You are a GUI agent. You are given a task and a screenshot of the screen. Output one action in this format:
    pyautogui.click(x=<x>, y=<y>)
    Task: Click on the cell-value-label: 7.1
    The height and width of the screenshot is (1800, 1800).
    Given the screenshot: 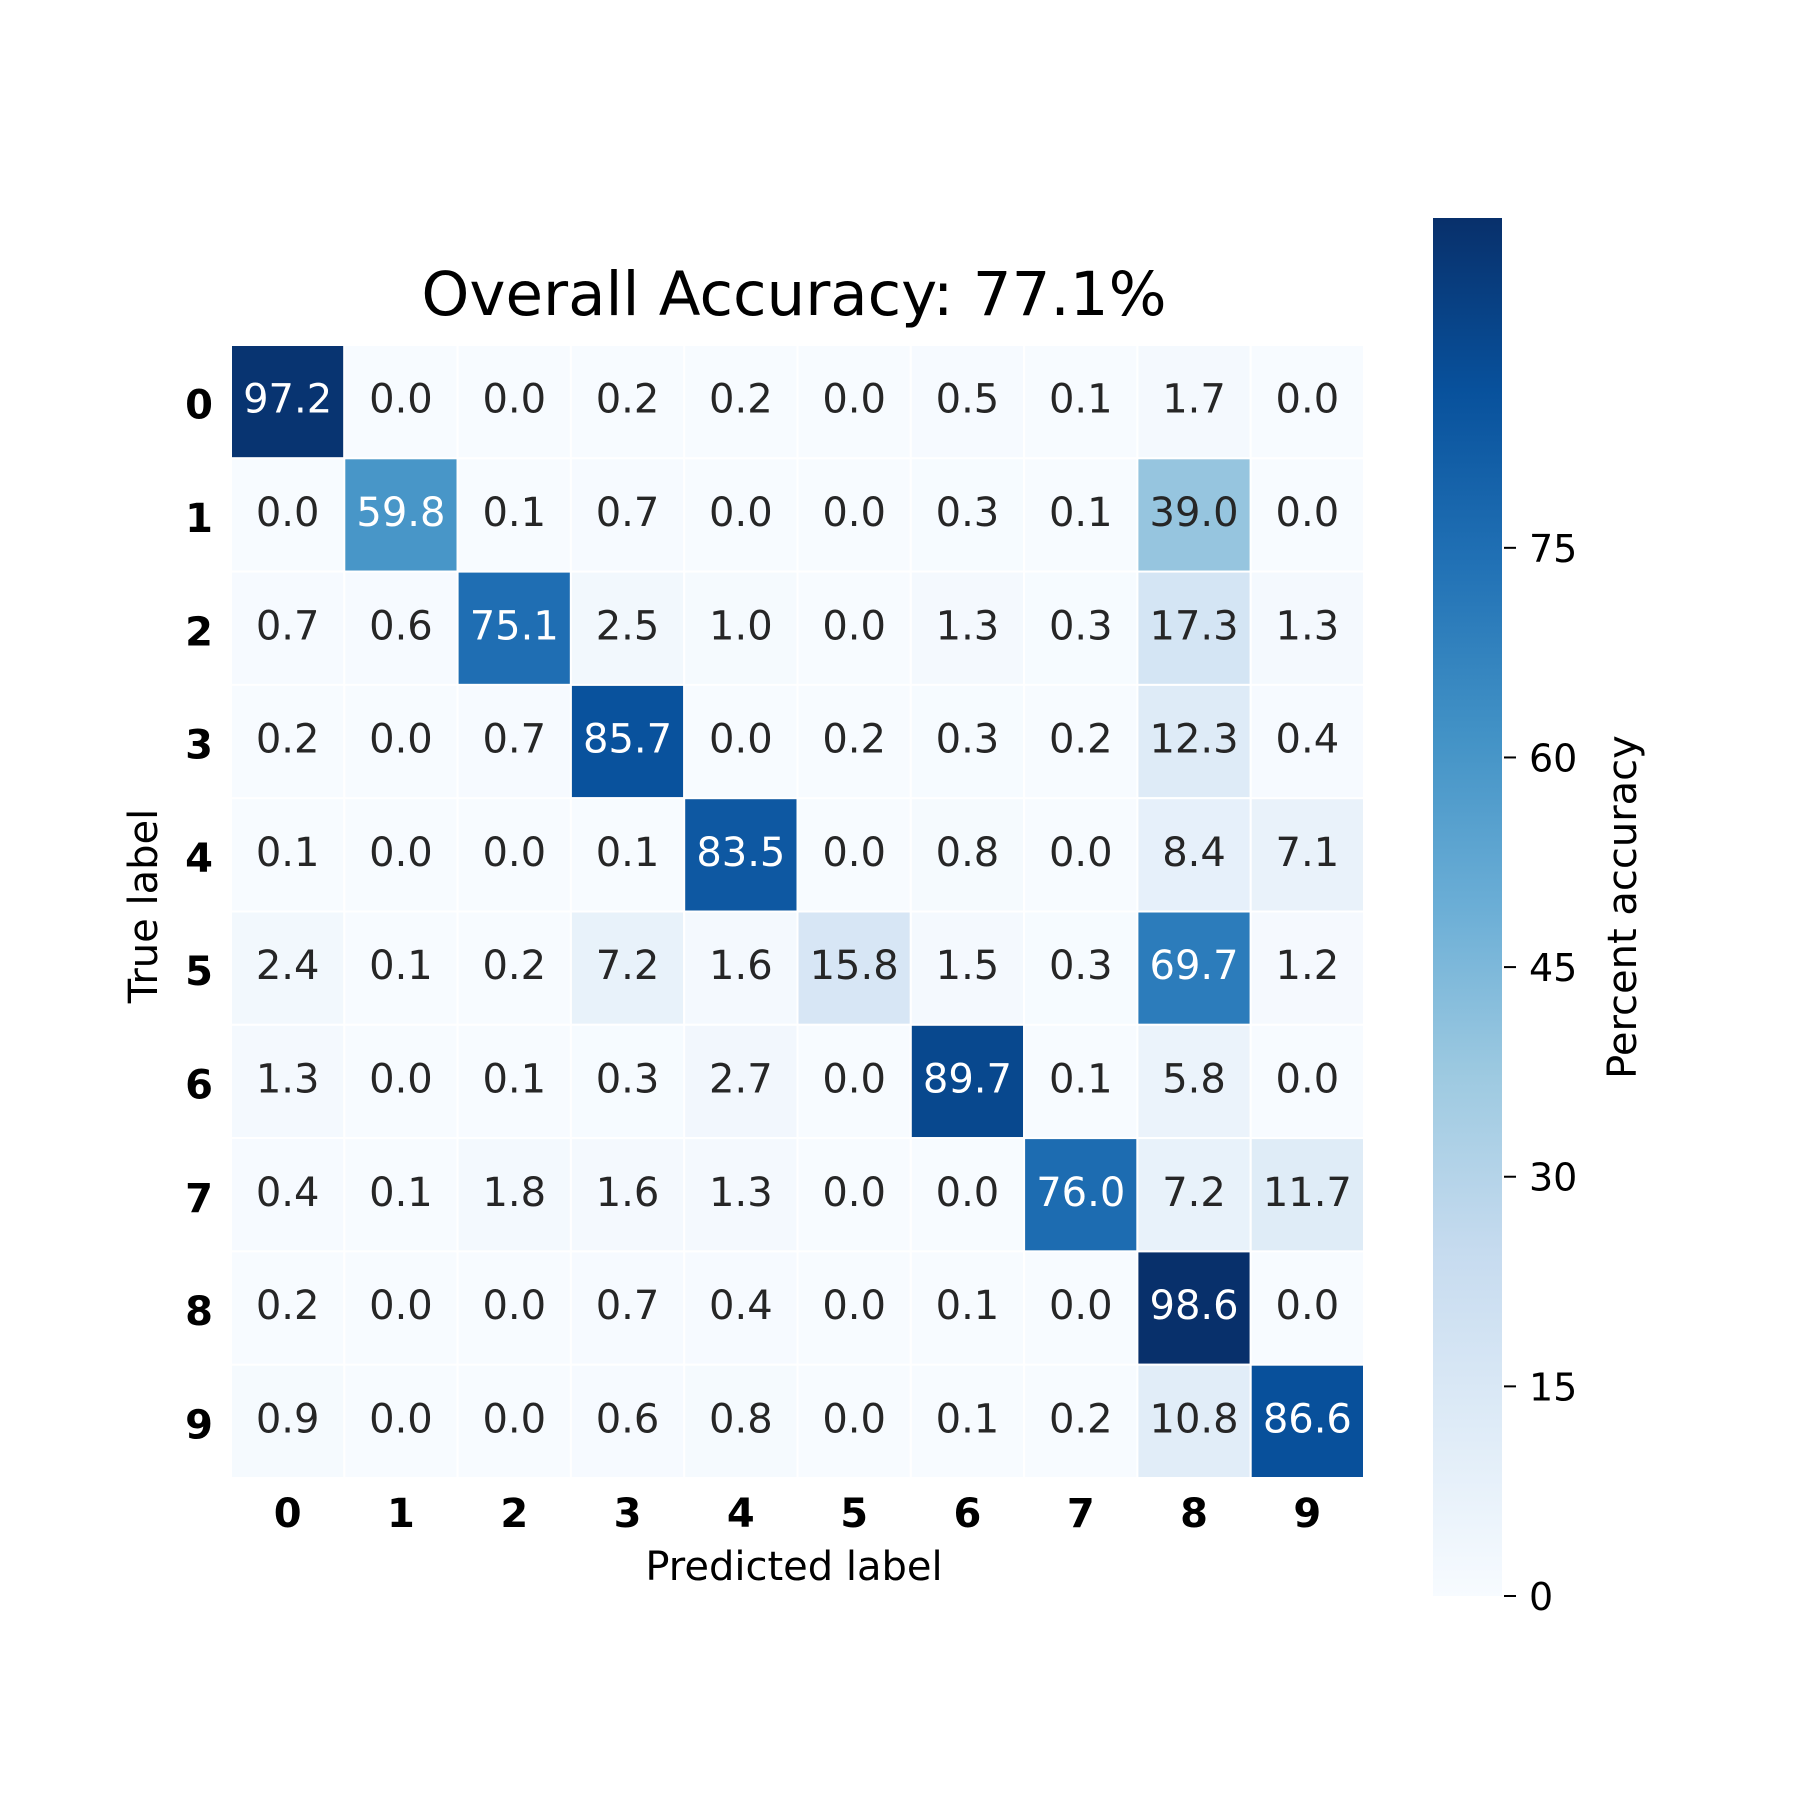 What is the action you would take?
    pyautogui.click(x=1308, y=853)
    